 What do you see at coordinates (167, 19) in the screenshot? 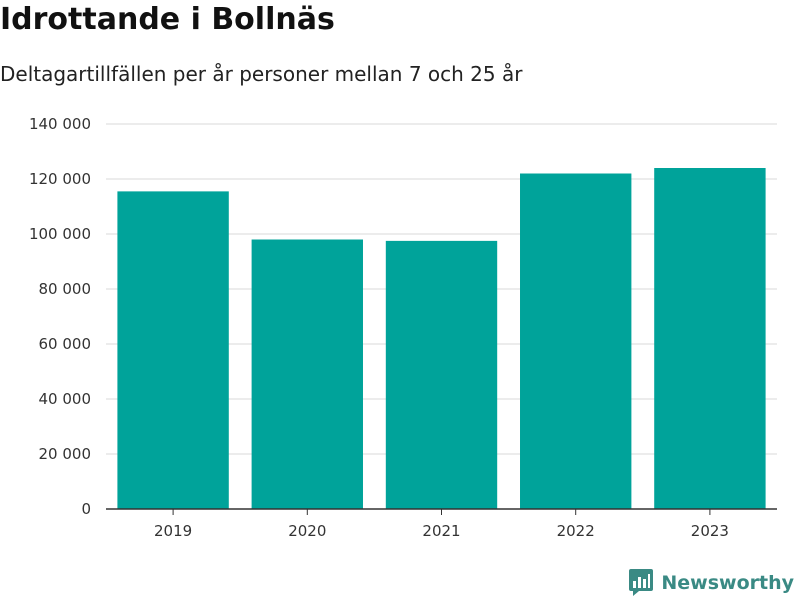
I see `chart-title: Idrottande i Bollnäs` at bounding box center [167, 19].